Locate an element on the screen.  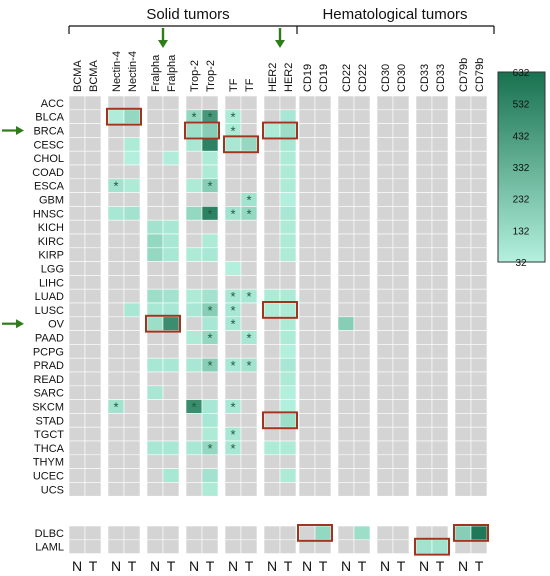
row-label-thca: THCA is located at coordinates (49, 449).